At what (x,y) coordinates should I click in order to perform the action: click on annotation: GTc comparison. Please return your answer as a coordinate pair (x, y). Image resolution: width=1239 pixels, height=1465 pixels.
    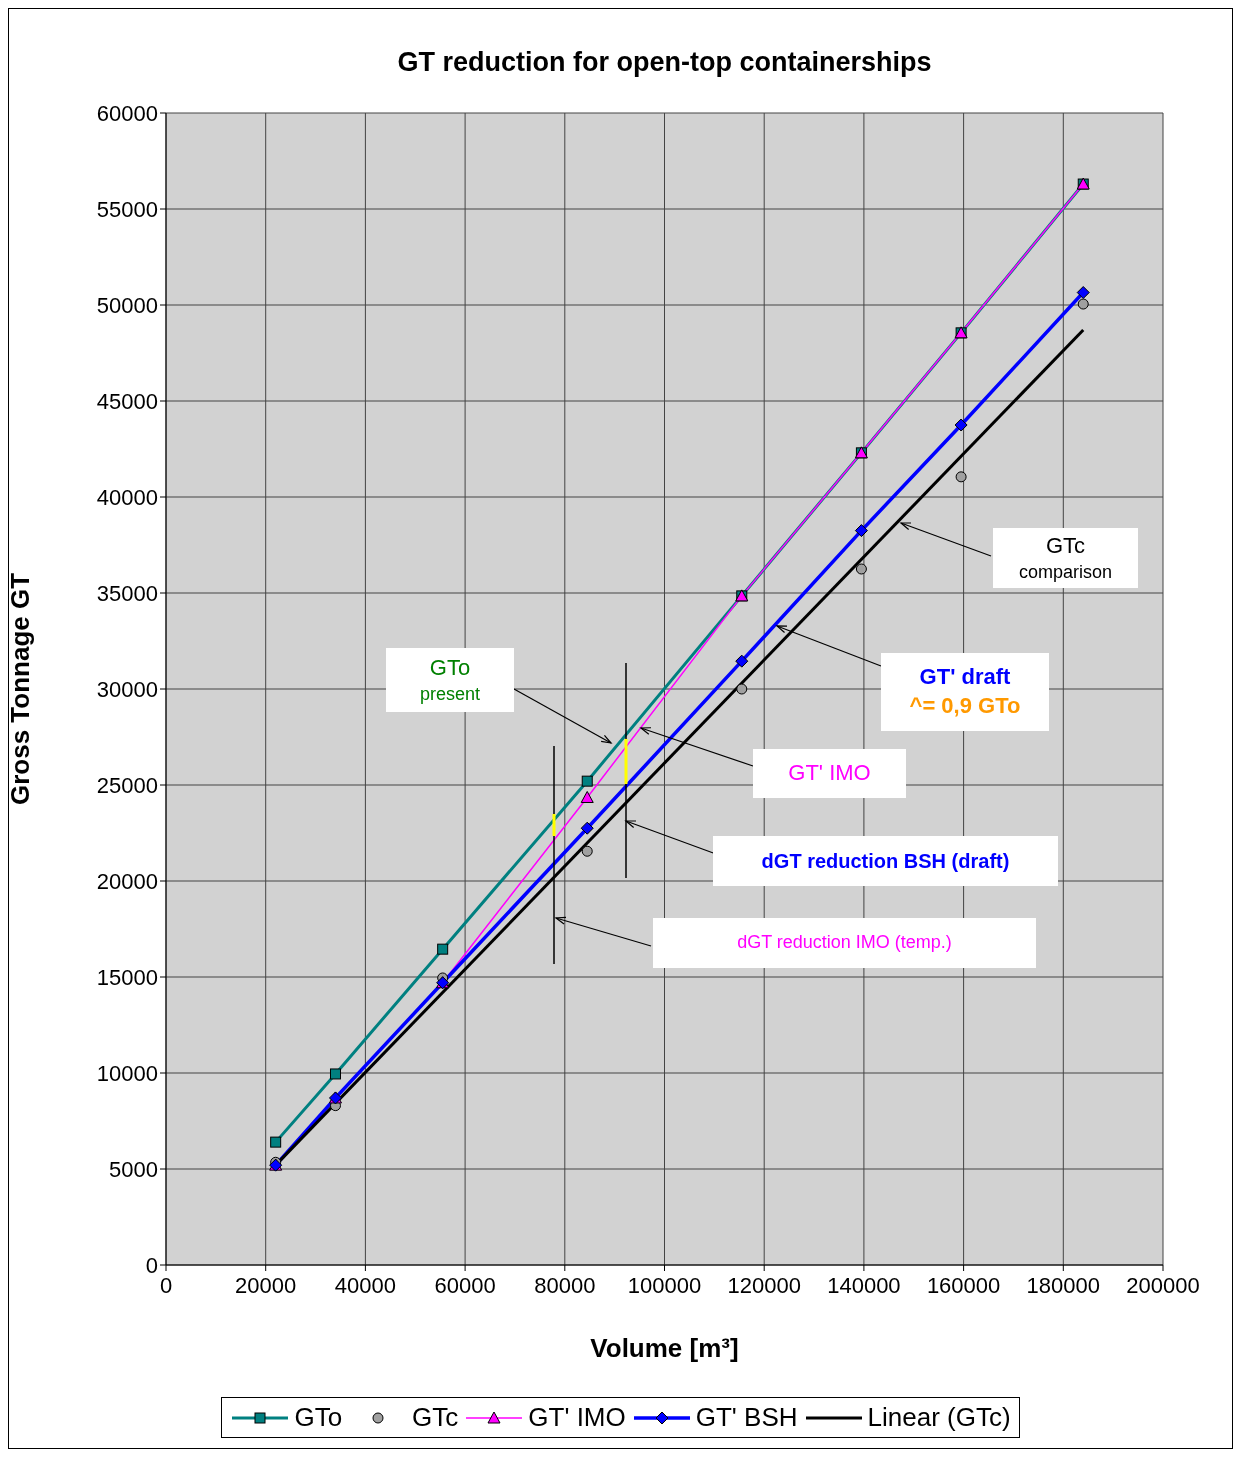
    Looking at the image, I should click on (1065, 558).